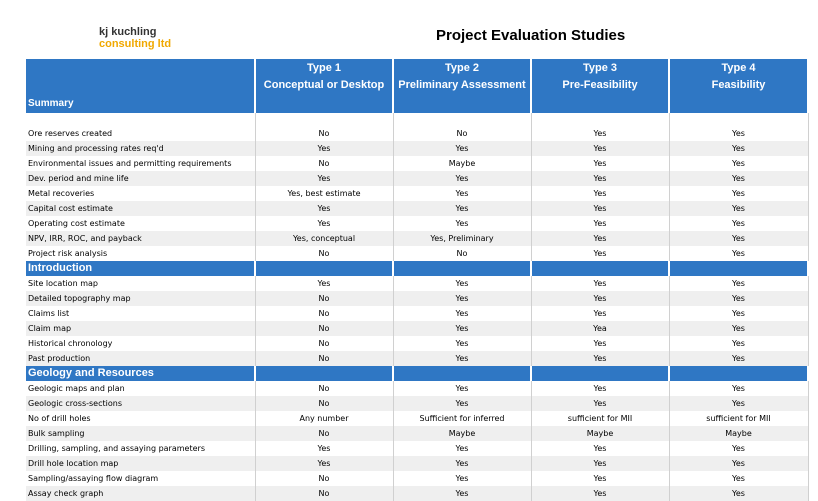  Describe the element at coordinates (141, 388) in the screenshot. I see `row-label: Geologic maps and plan` at that location.